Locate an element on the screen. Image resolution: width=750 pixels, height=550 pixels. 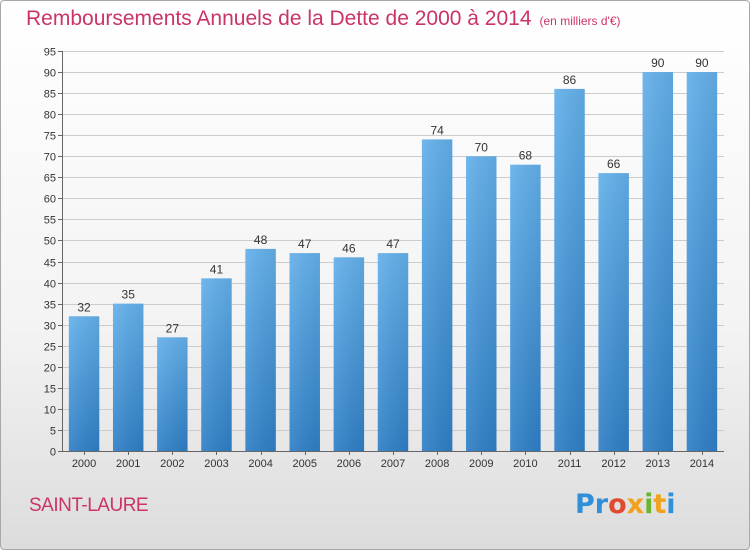
x-tick-label-2011: 2011 is located at coordinates (570, 464).